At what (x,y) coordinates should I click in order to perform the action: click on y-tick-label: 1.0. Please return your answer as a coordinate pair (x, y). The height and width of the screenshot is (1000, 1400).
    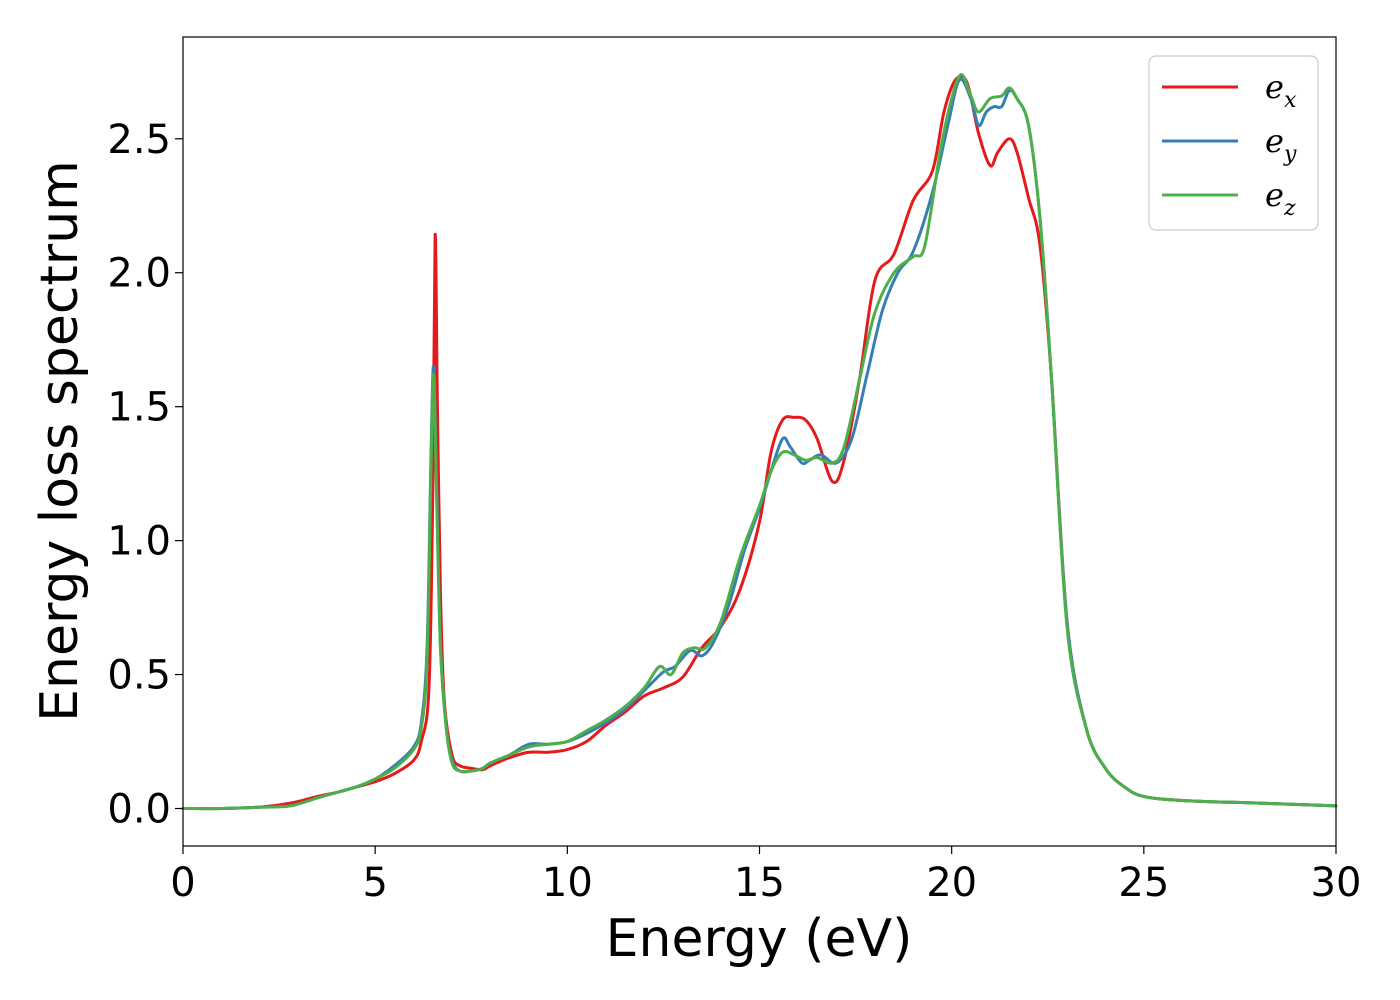
    Looking at the image, I should click on (139, 542).